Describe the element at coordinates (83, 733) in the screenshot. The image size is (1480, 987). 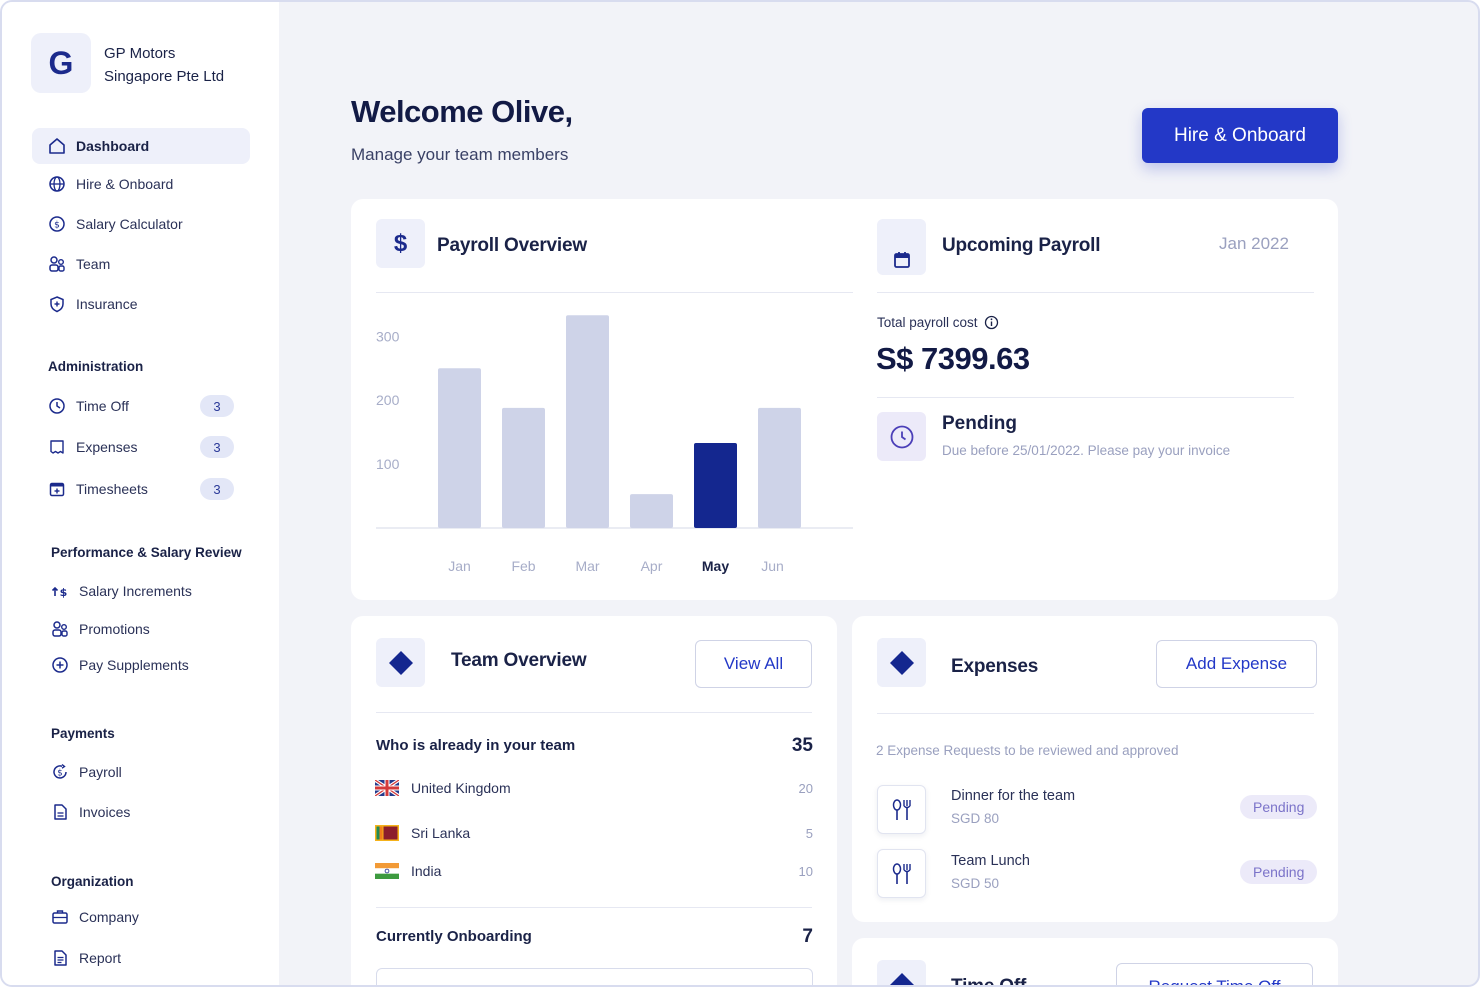
I see `sidebar-section-payments: Payments` at that location.